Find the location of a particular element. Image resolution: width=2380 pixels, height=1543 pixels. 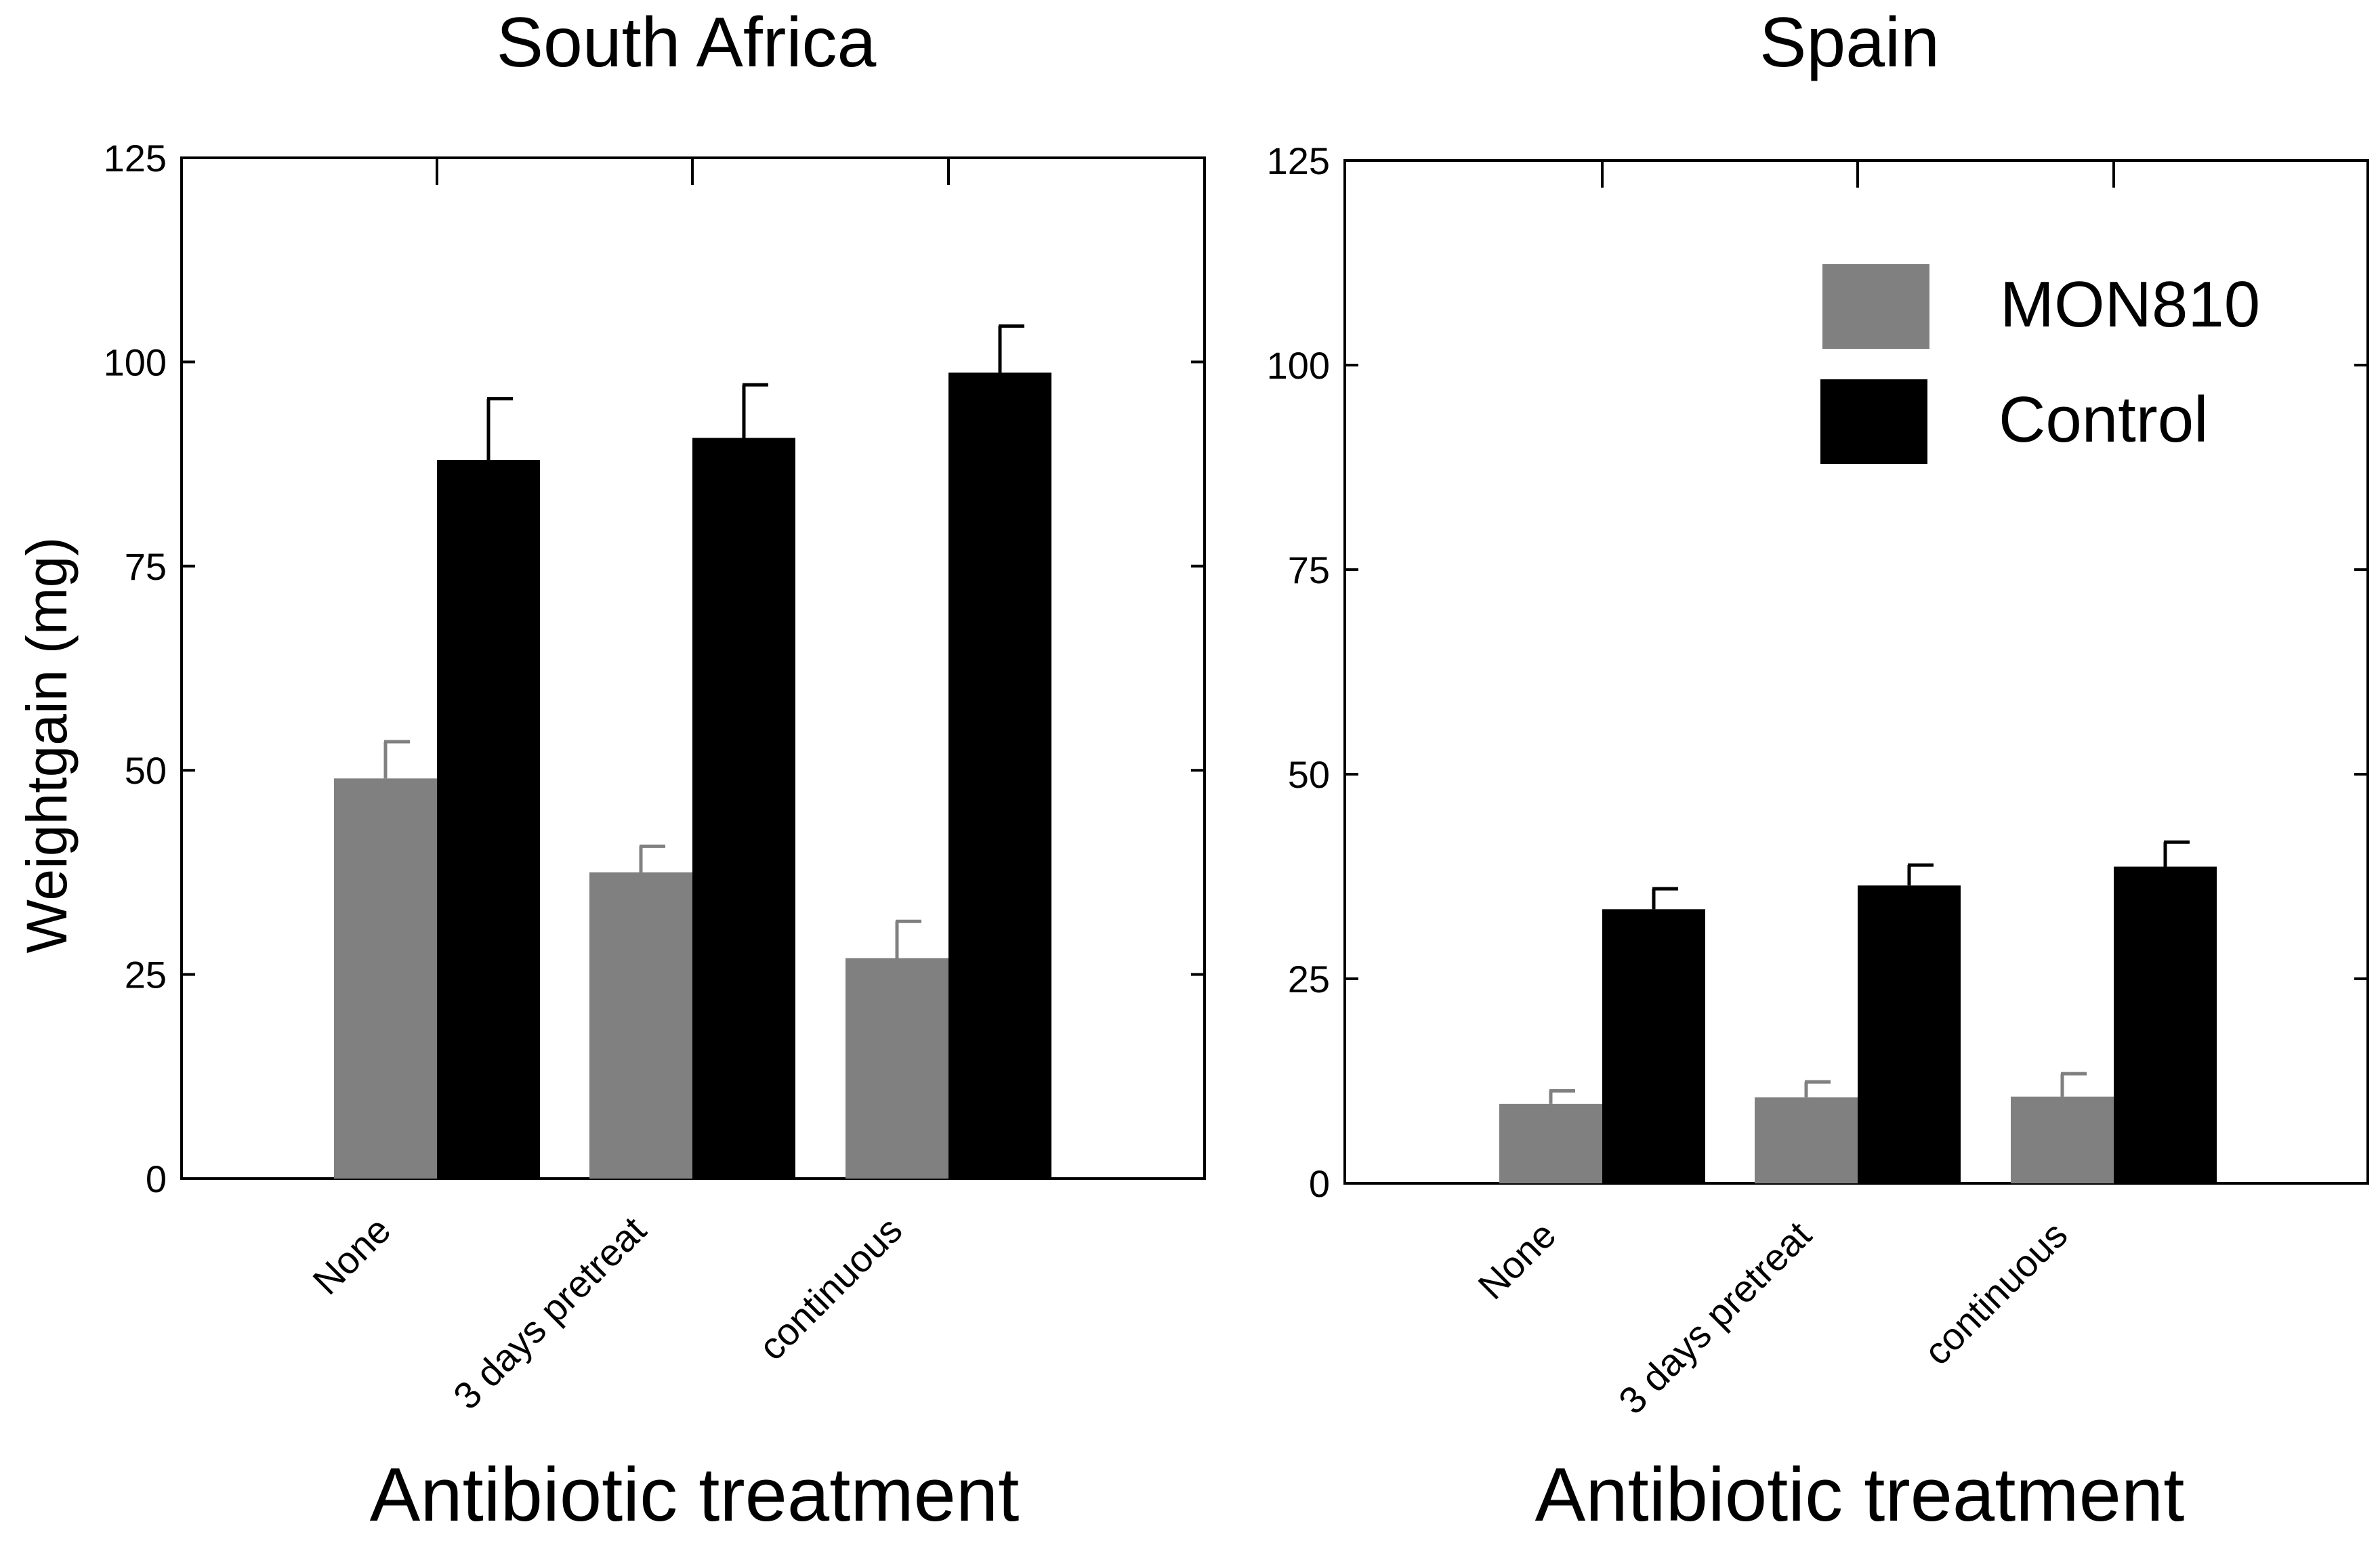

legend-label-mon810: MON810 is located at coordinates (2130, 304).